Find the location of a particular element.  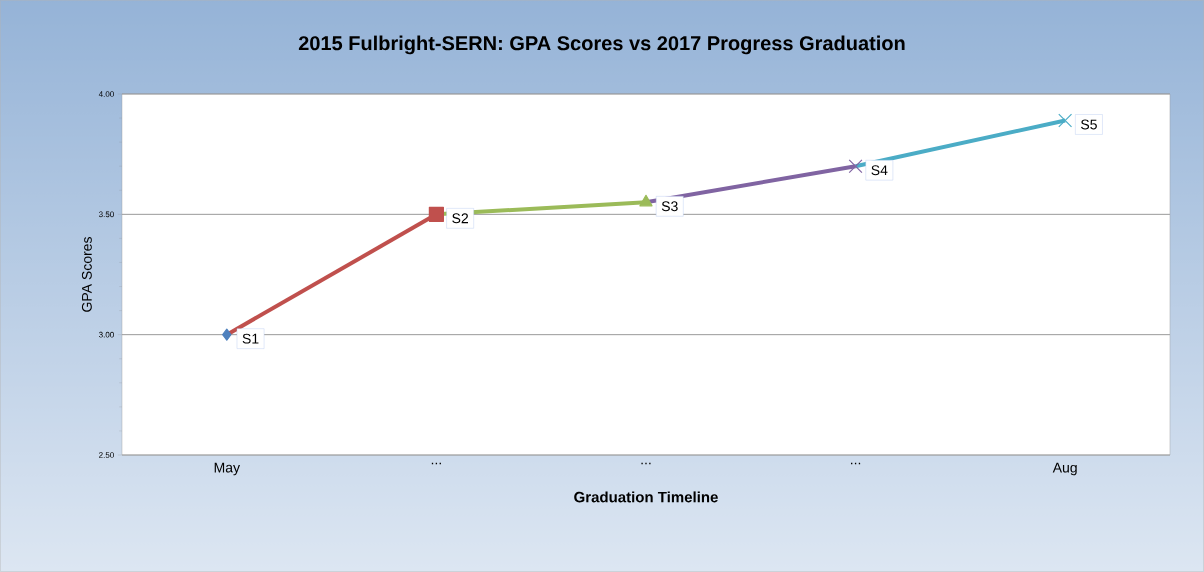

x-tick-label: May is located at coordinates (227, 469).